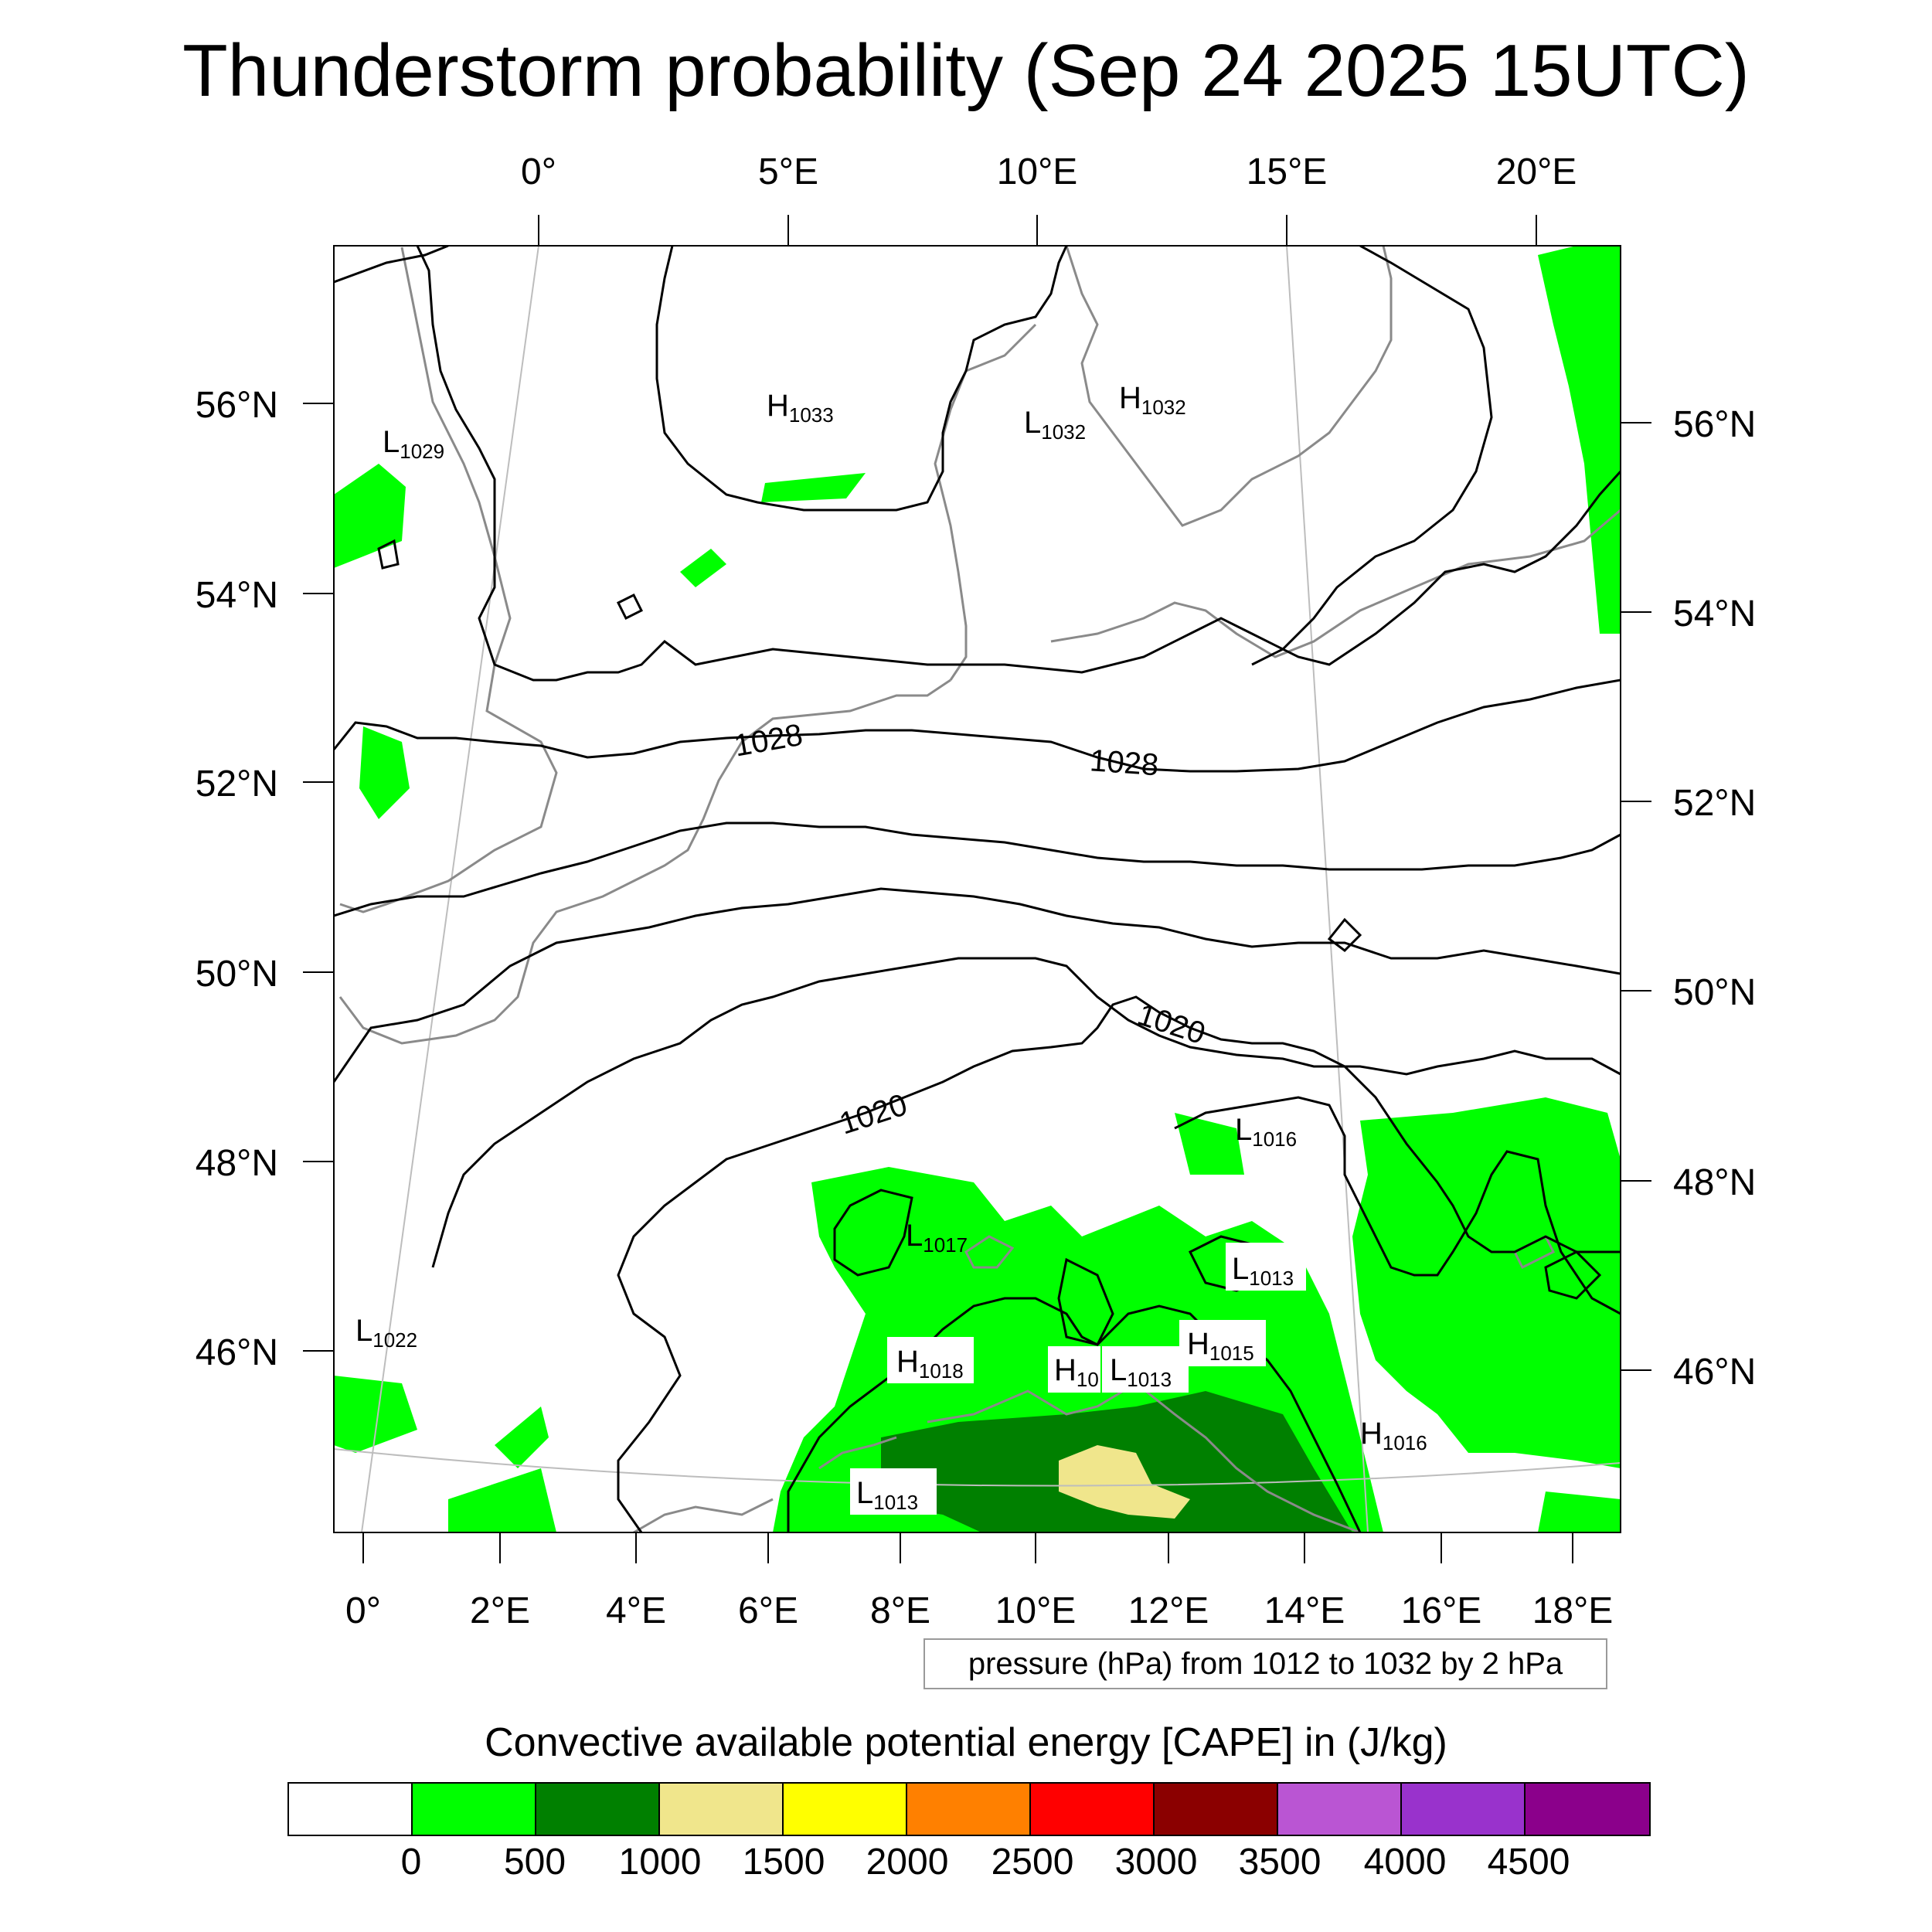 The width and height of the screenshot is (1932, 1932). What do you see at coordinates (1573, 1611) in the screenshot?
I see `bottom-lon-label: 18°E` at bounding box center [1573, 1611].